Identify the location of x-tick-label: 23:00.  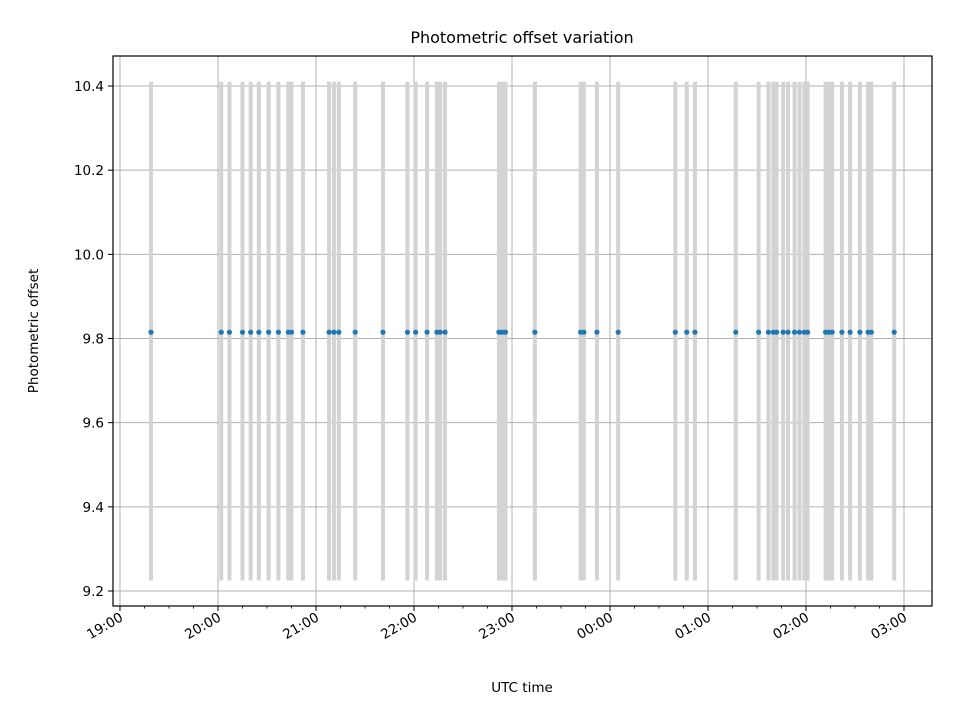
(497, 626).